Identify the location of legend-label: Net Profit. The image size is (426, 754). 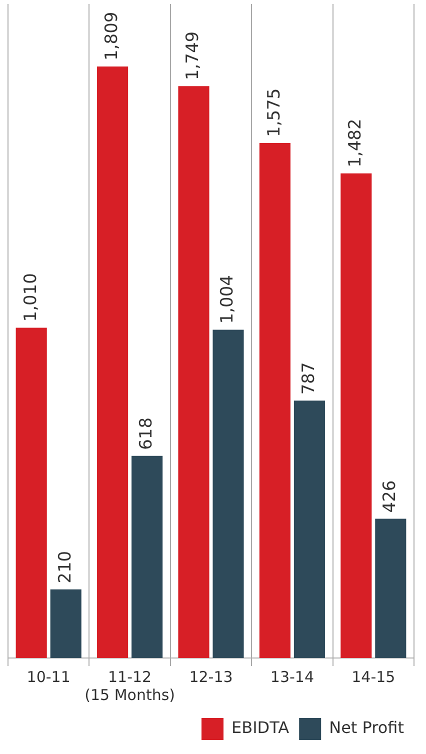
(366, 728).